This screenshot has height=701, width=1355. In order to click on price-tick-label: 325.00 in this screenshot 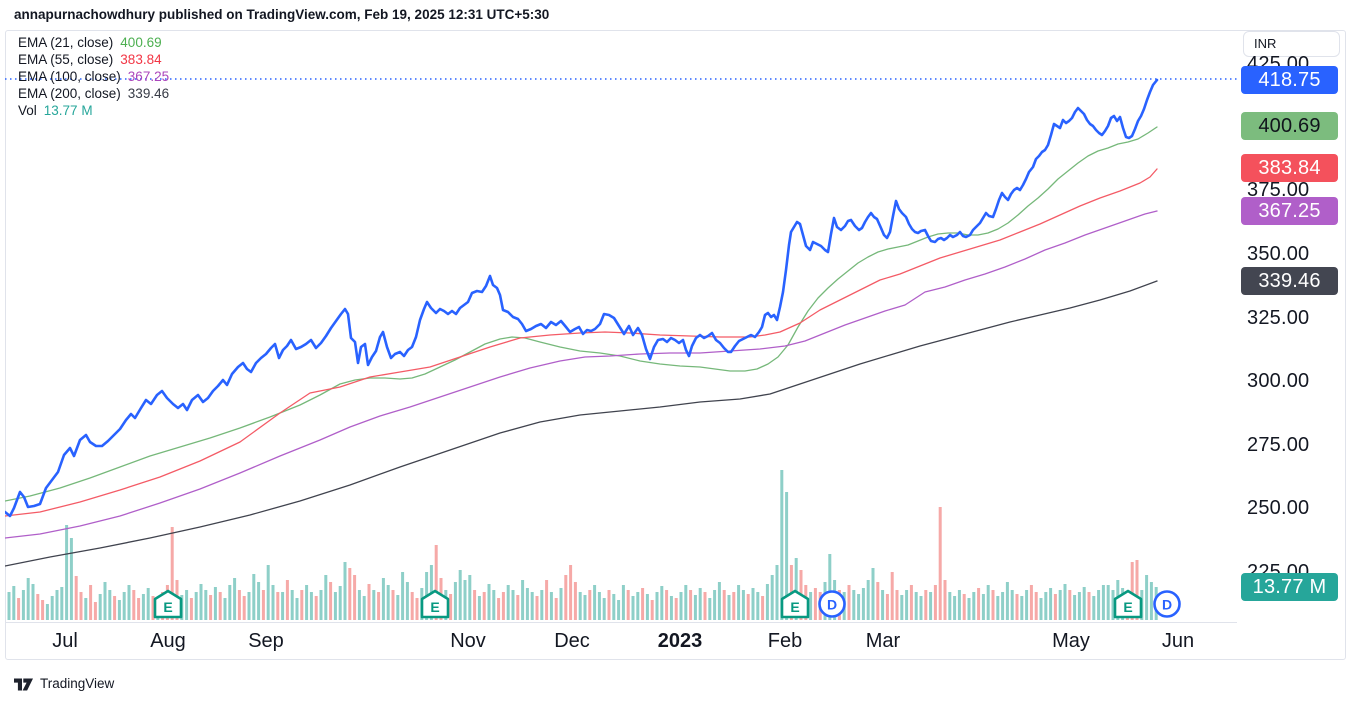, I will do `click(1278, 318)`.